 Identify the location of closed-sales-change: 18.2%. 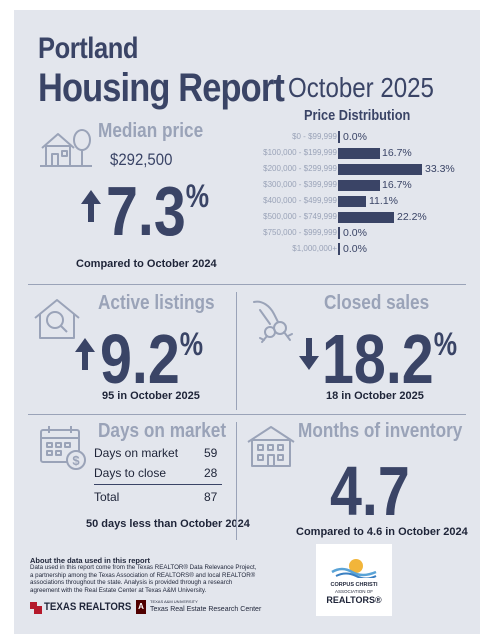
(390, 359).